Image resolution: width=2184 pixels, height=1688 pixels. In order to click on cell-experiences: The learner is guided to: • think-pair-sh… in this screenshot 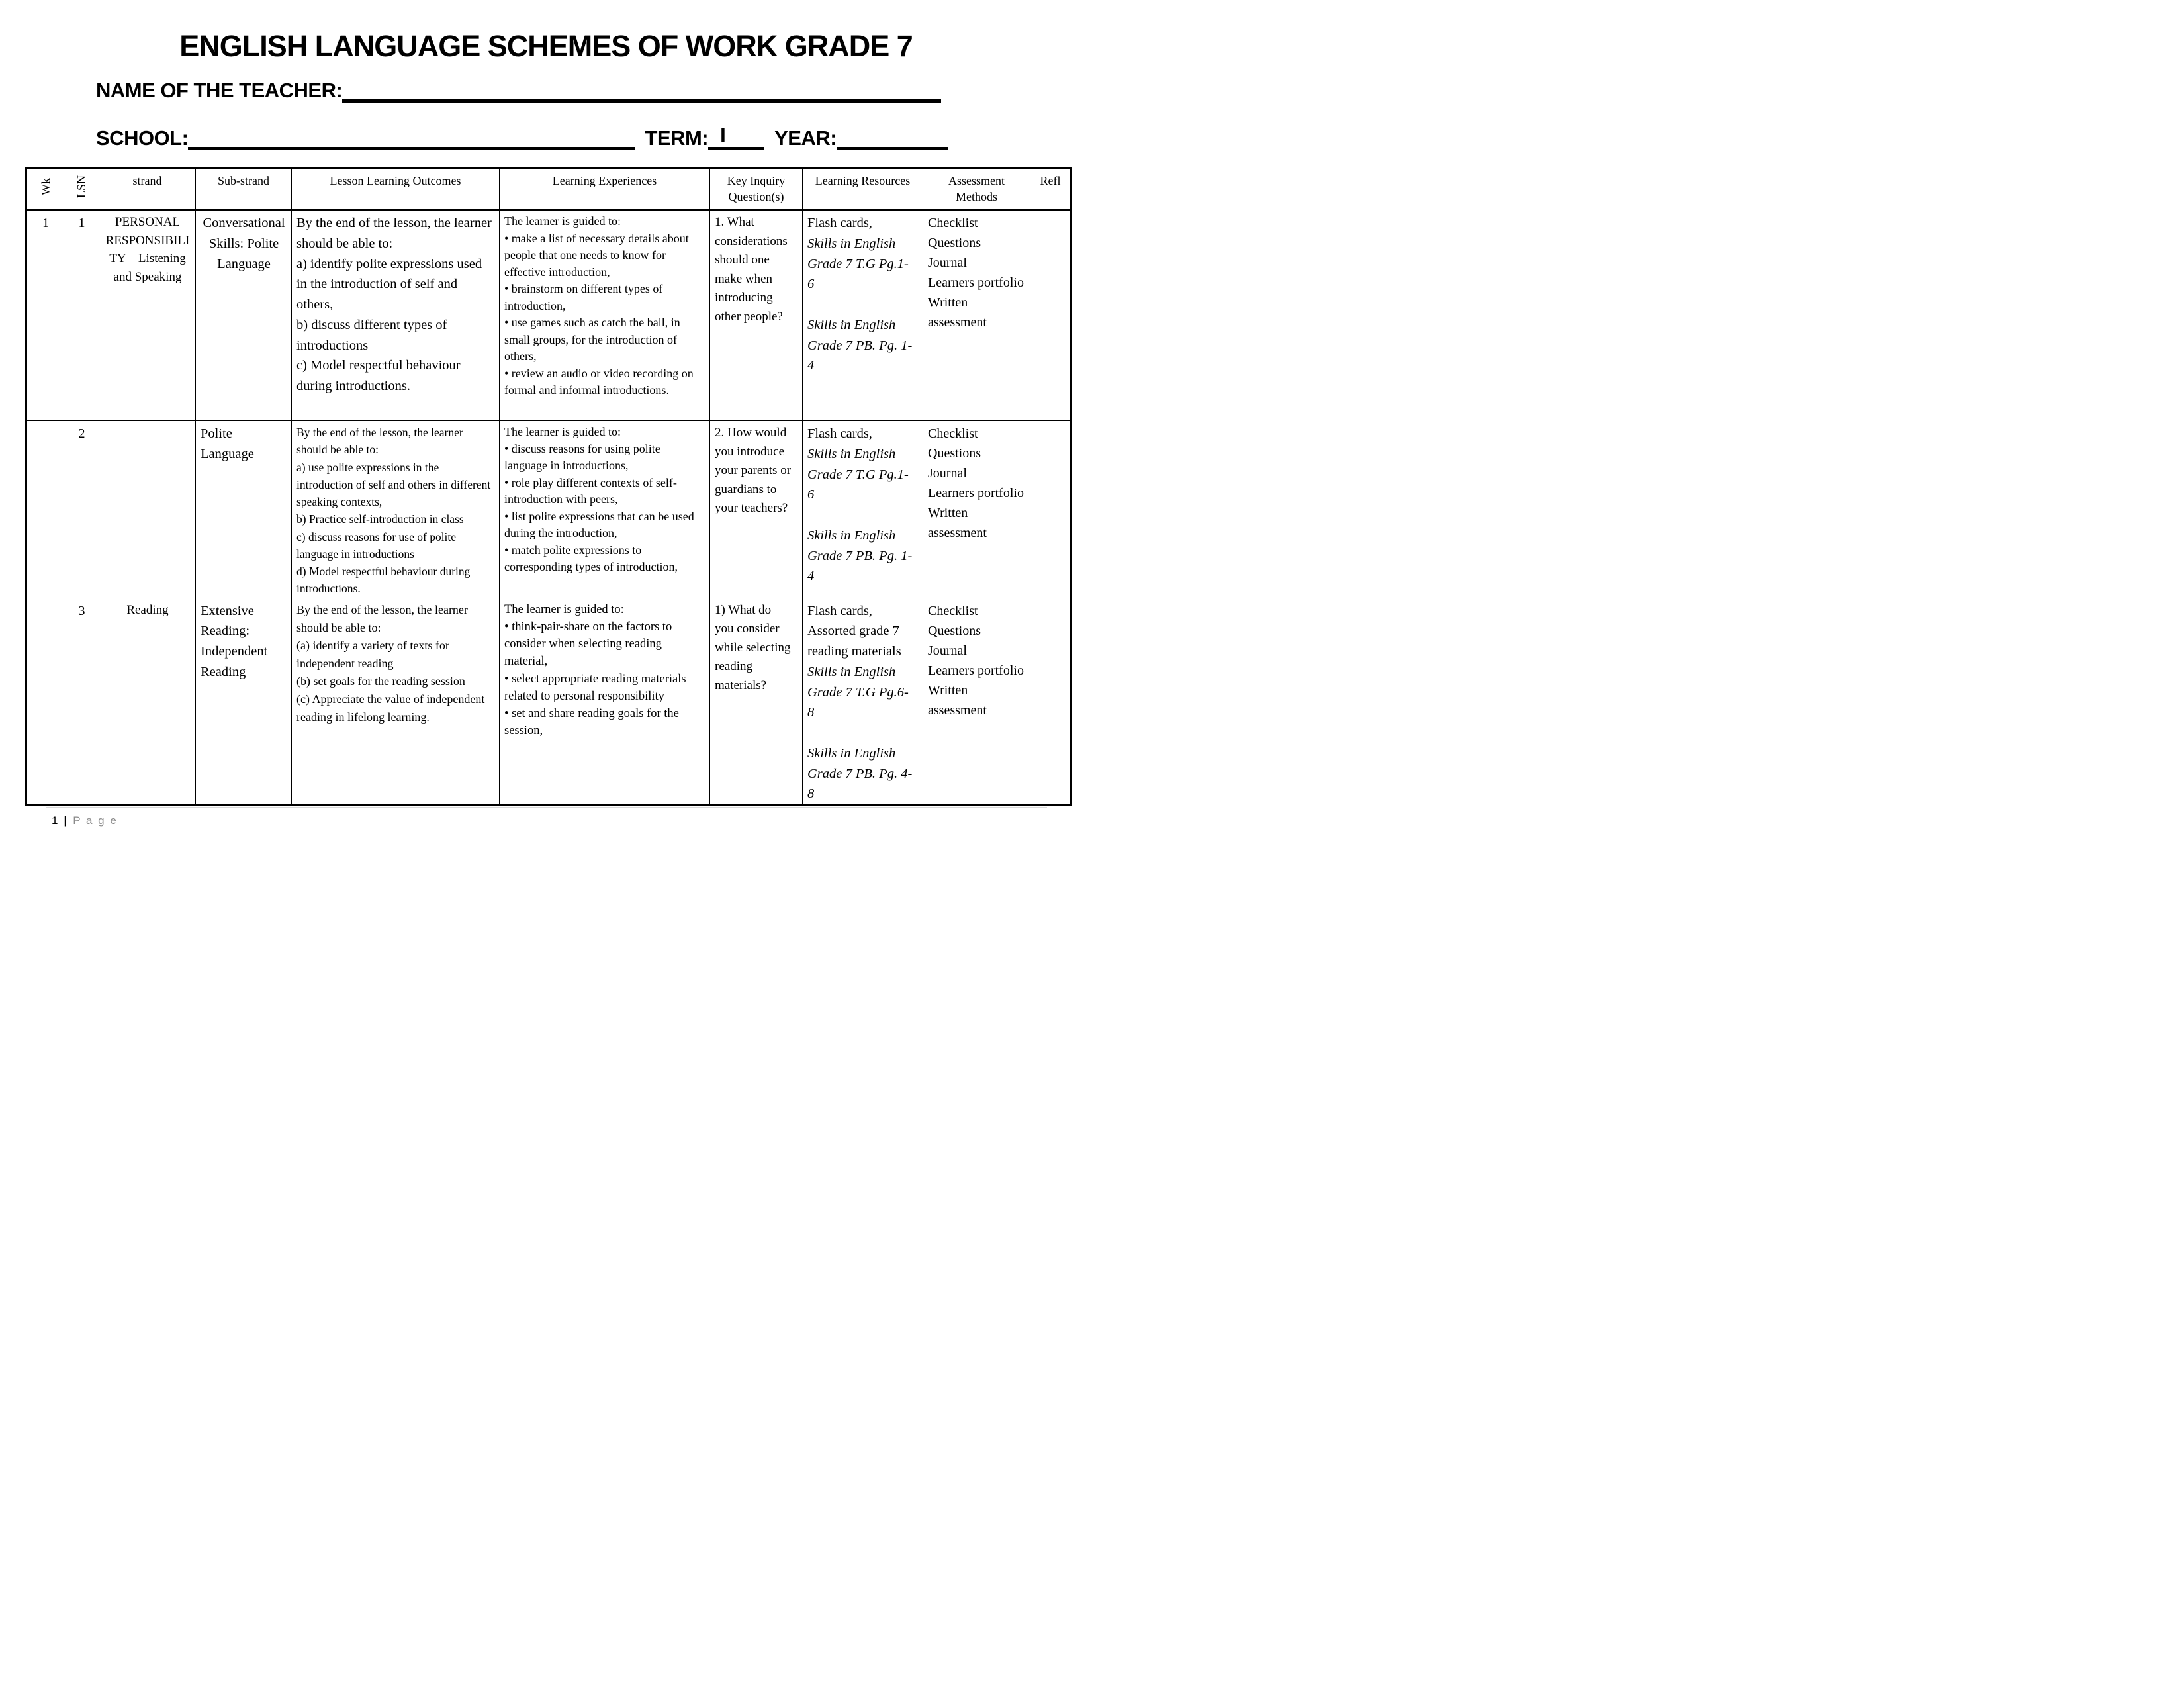, I will do `click(604, 701)`.